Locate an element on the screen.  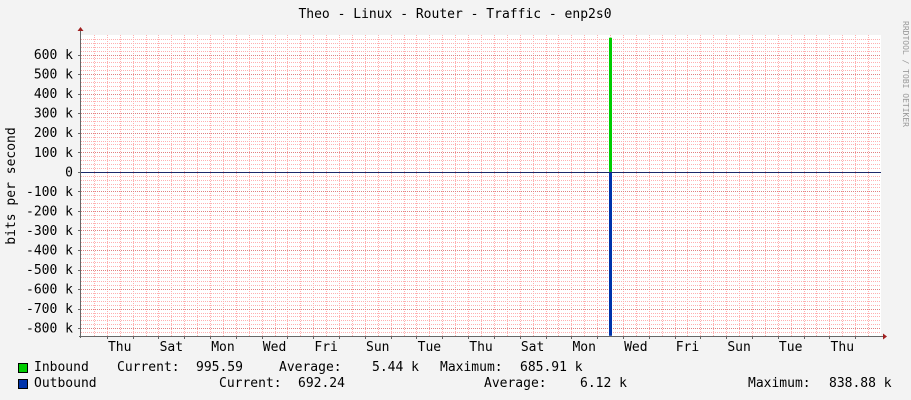
legend-outbound-current-label: Current: is located at coordinates (250, 383).